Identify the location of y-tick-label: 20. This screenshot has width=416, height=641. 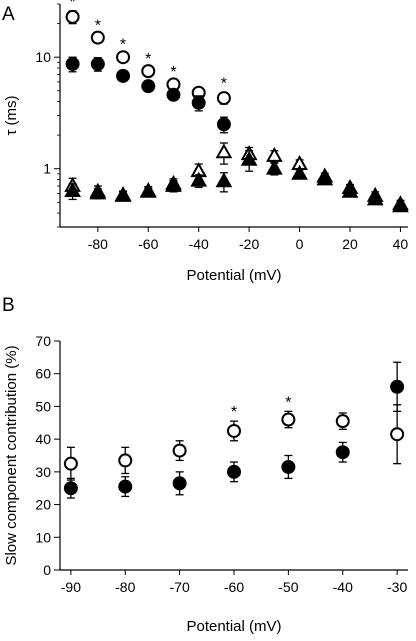
(43, 505).